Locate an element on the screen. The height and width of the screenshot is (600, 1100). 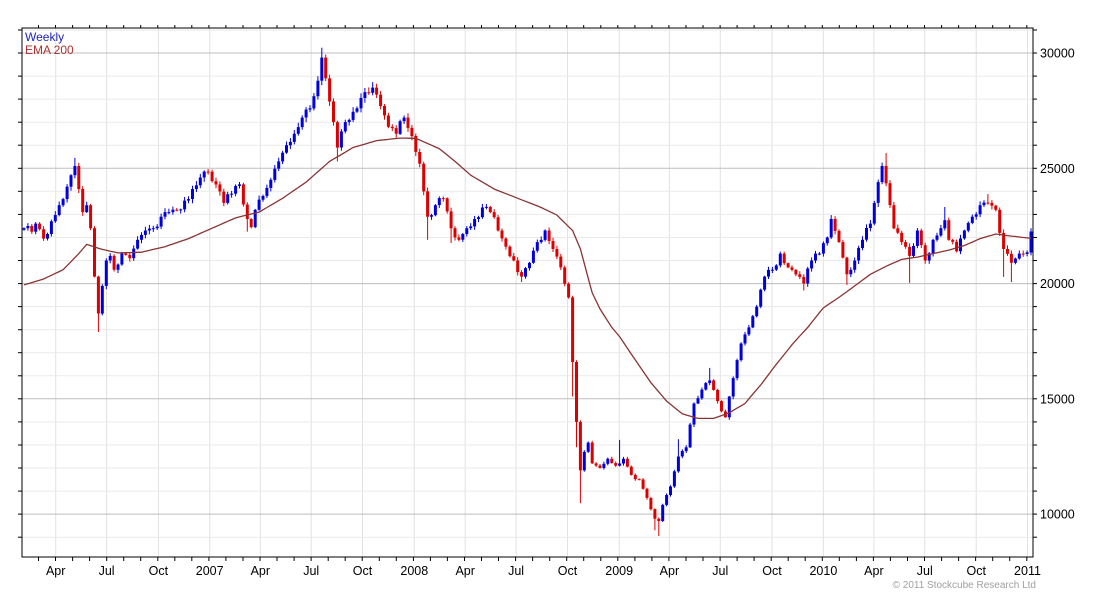
svg-text: 30000 is located at coordinates (1057, 54).